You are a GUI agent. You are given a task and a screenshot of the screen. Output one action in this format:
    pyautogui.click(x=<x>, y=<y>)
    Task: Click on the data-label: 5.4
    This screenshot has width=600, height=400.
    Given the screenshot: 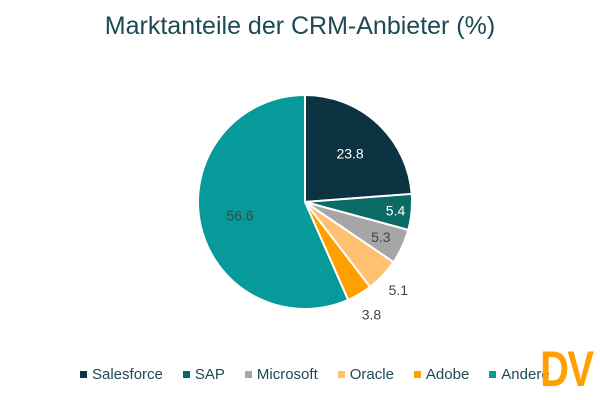 What is the action you would take?
    pyautogui.click(x=396, y=211)
    